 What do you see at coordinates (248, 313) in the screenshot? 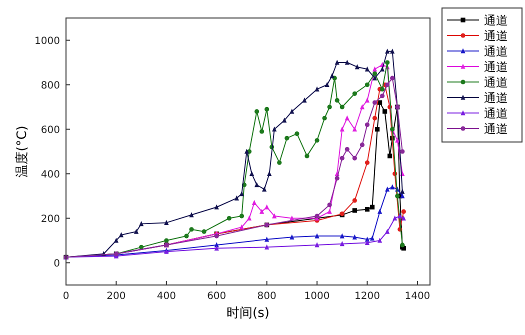
I see `x-axis-title: 时间(s)` at bounding box center [248, 313].